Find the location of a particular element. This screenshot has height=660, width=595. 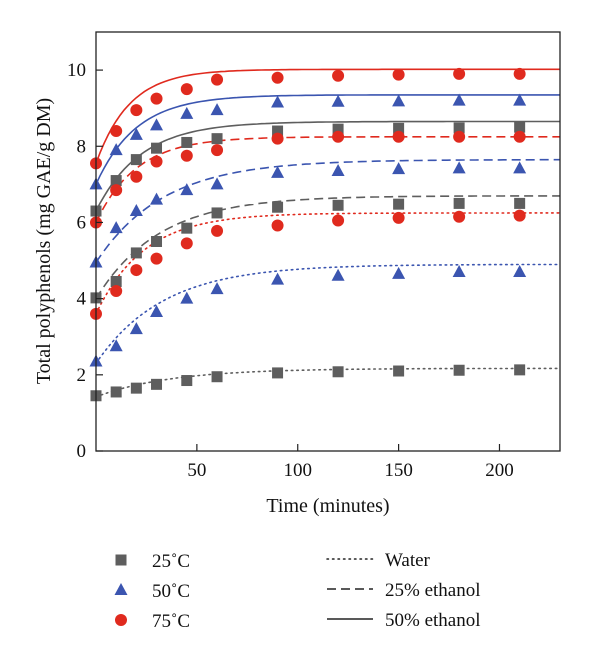

legend-label: Water is located at coordinates (408, 560).